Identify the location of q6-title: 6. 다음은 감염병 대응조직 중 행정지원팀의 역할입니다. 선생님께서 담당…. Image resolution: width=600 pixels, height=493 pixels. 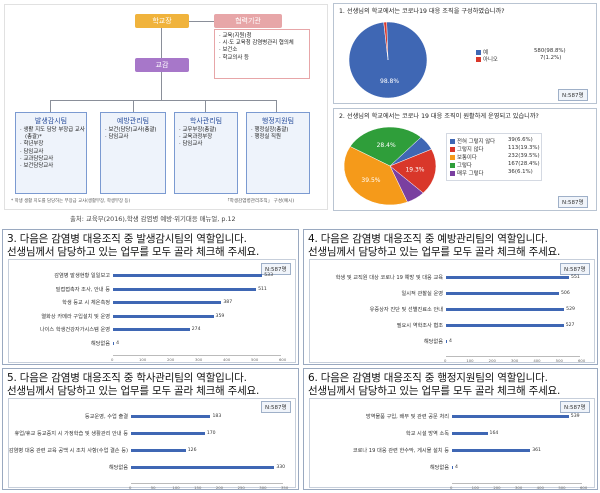
(434, 384).